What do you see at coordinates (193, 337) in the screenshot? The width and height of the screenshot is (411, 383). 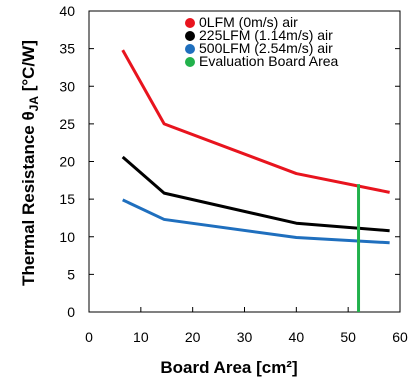 I see `x-tick-label: 20` at bounding box center [193, 337].